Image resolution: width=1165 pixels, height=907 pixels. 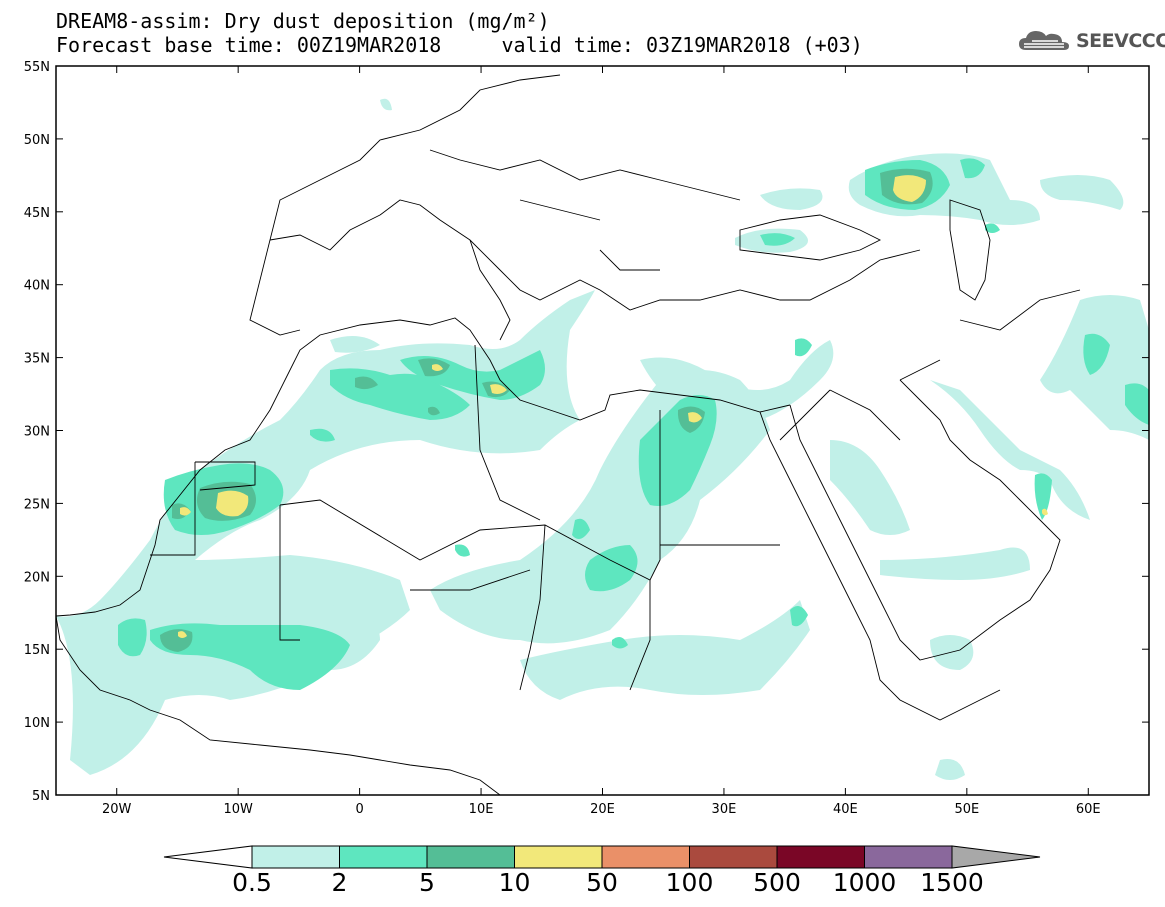 What do you see at coordinates (602, 809) in the screenshot?
I see `lon-tick-label: 20E` at bounding box center [602, 809].